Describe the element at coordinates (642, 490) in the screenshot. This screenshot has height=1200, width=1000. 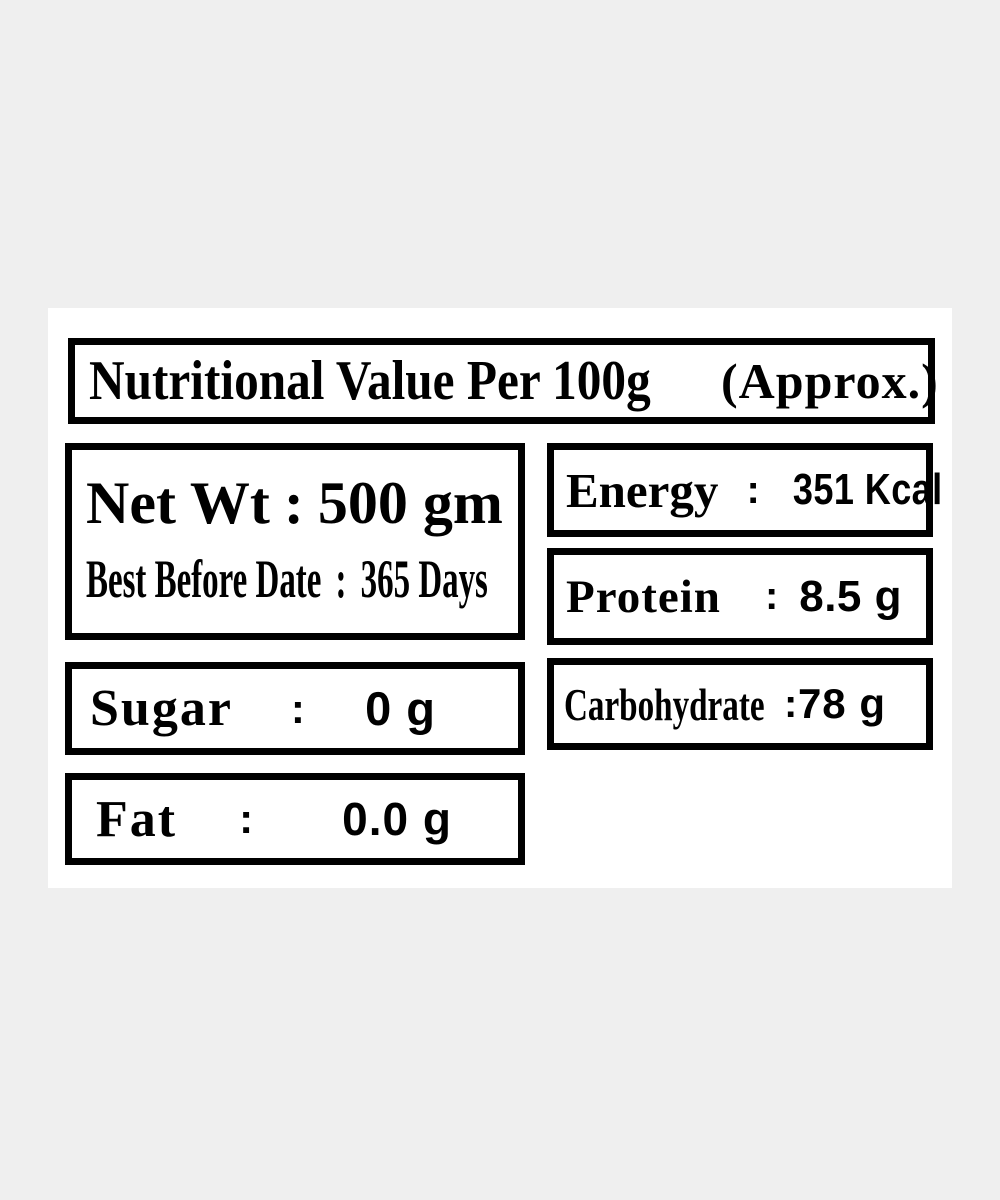
I see `energy-label: Energy` at that location.